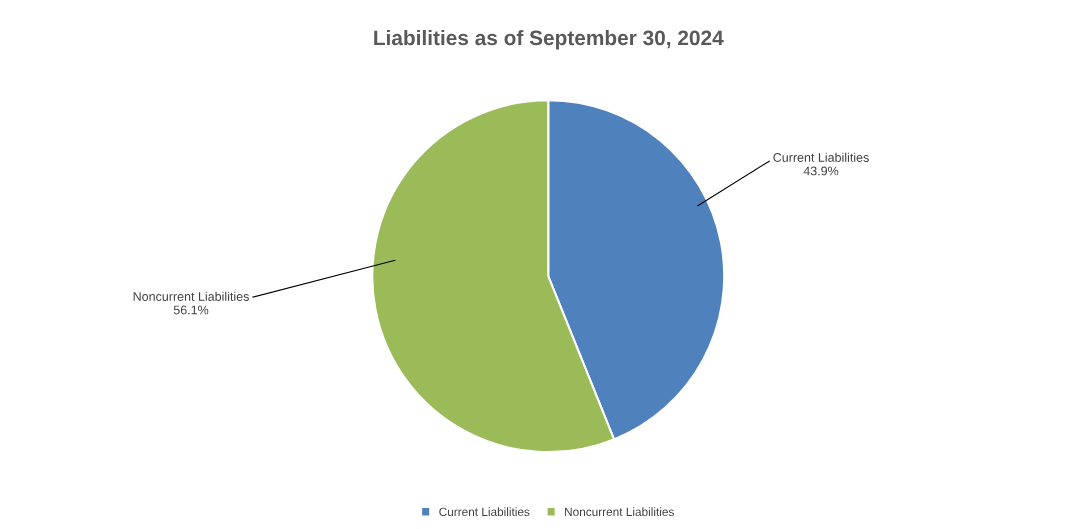 This screenshot has width=1075, height=529. Describe the element at coordinates (191, 296) in the screenshot. I see `slice-label: Noncurrent Liabilities` at that location.